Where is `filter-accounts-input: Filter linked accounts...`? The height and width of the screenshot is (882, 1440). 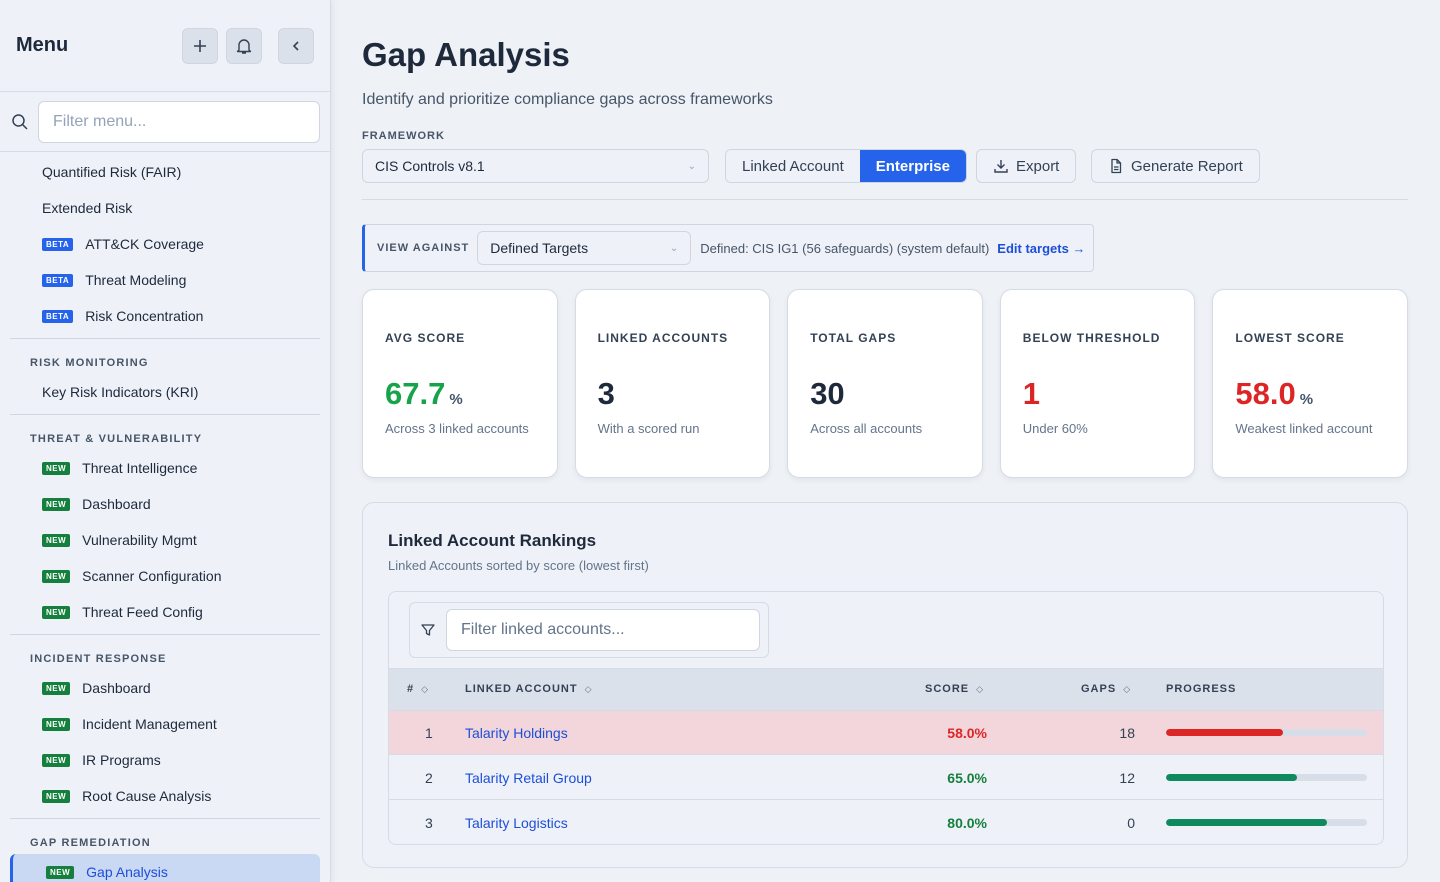
filter-accounts-input: Filter linked accounts... is located at coordinates (603, 630).